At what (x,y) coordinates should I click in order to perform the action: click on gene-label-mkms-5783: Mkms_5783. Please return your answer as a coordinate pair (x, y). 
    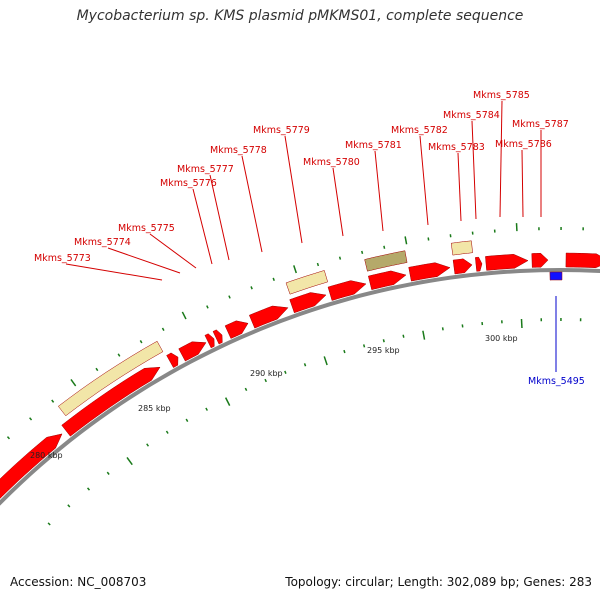
    Looking at the image, I should click on (456, 147).